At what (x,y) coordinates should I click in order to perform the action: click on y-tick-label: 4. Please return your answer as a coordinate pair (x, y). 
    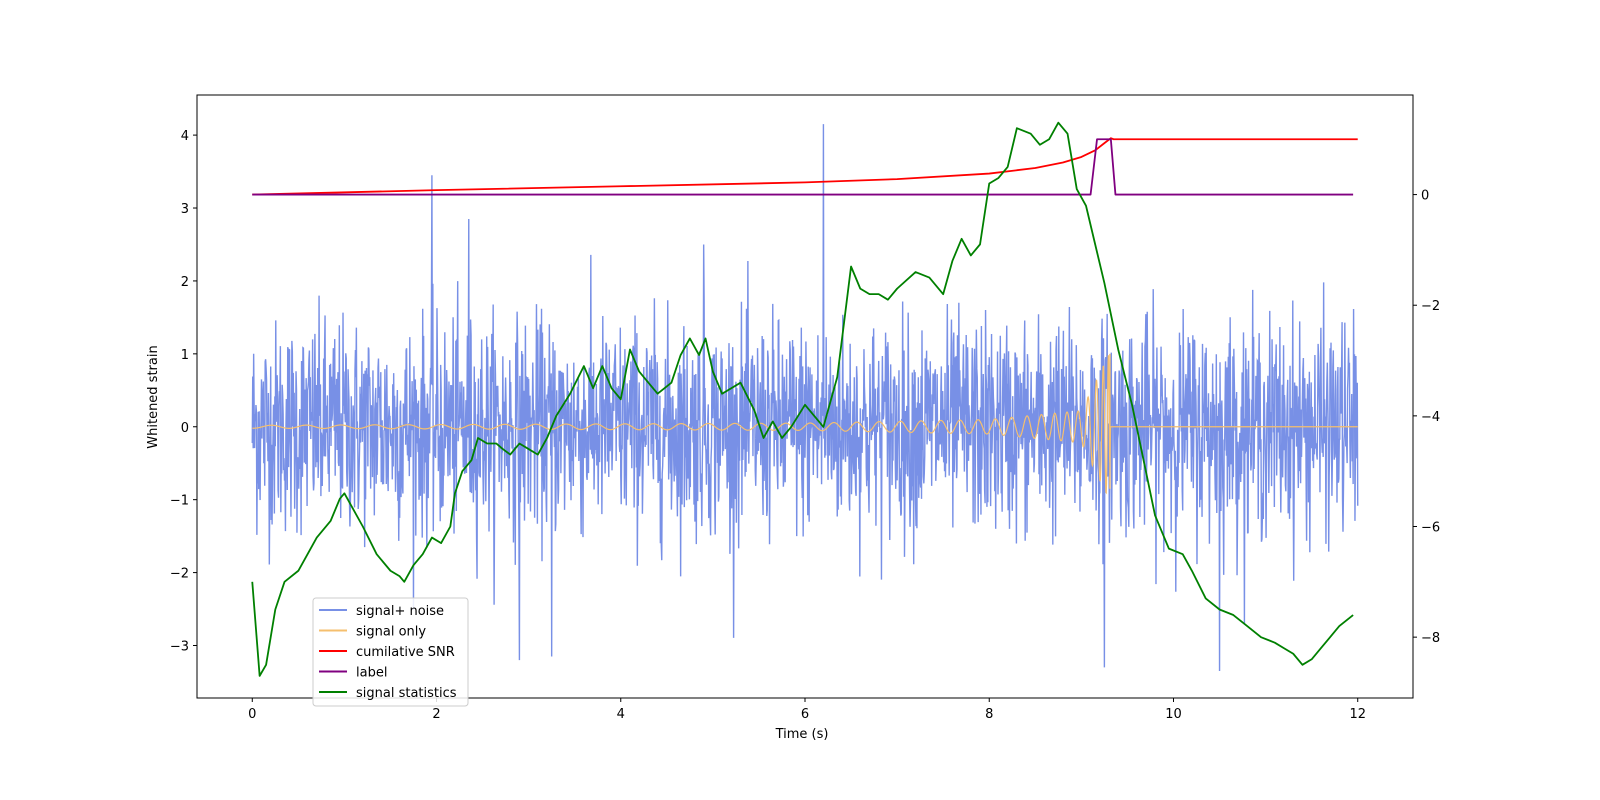
    Looking at the image, I should click on (185, 136).